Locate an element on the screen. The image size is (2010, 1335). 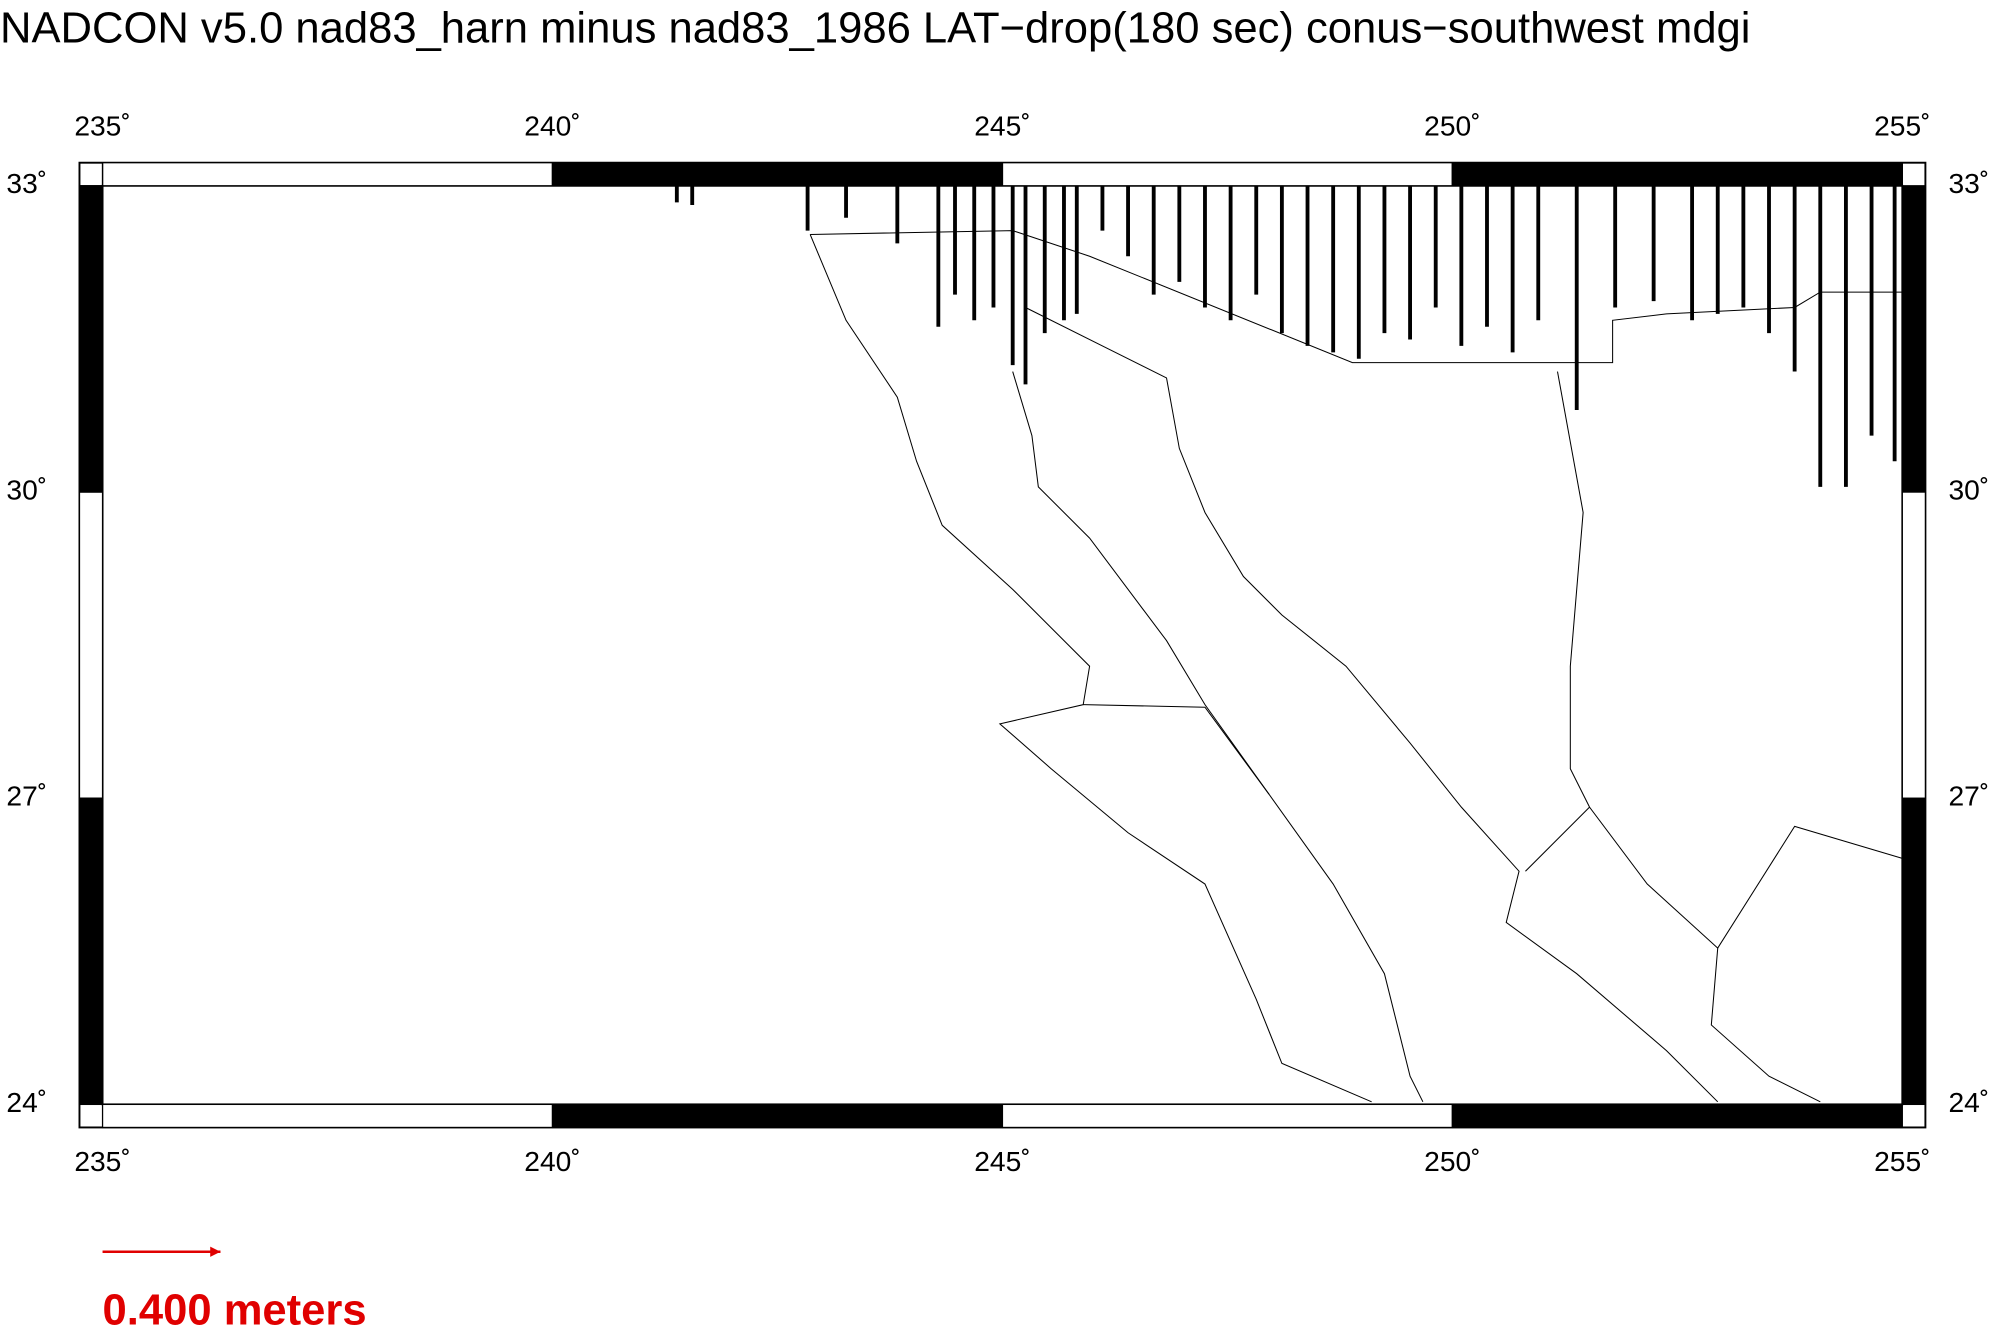
coastline is located at coordinates (1218, 737).